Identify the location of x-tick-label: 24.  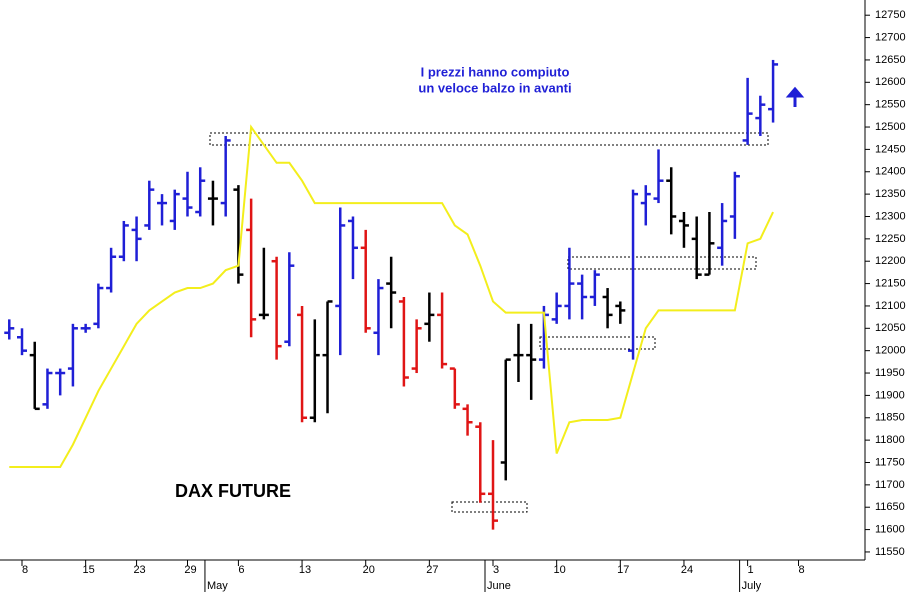
(687, 570).